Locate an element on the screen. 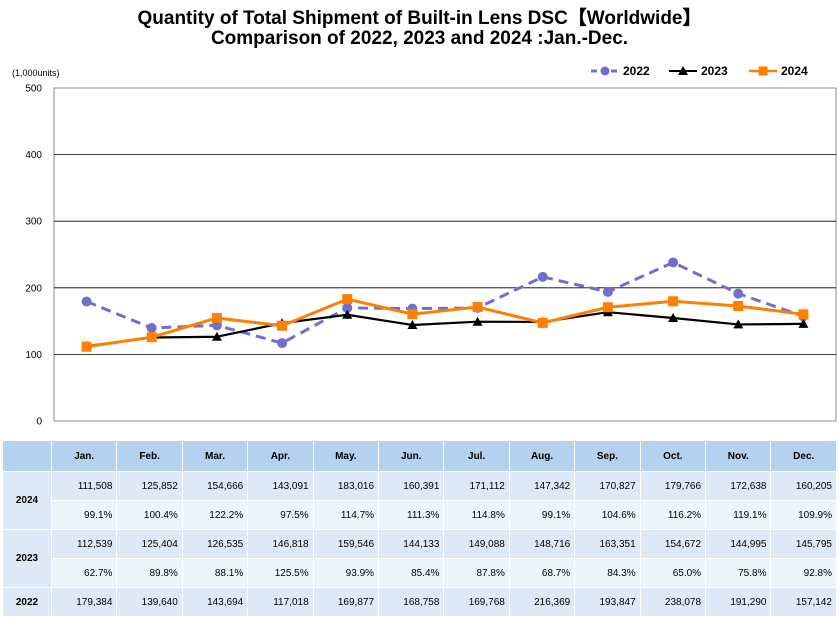 This screenshot has width=839, height=617. data-point-2024-jan is located at coordinates (86, 346).